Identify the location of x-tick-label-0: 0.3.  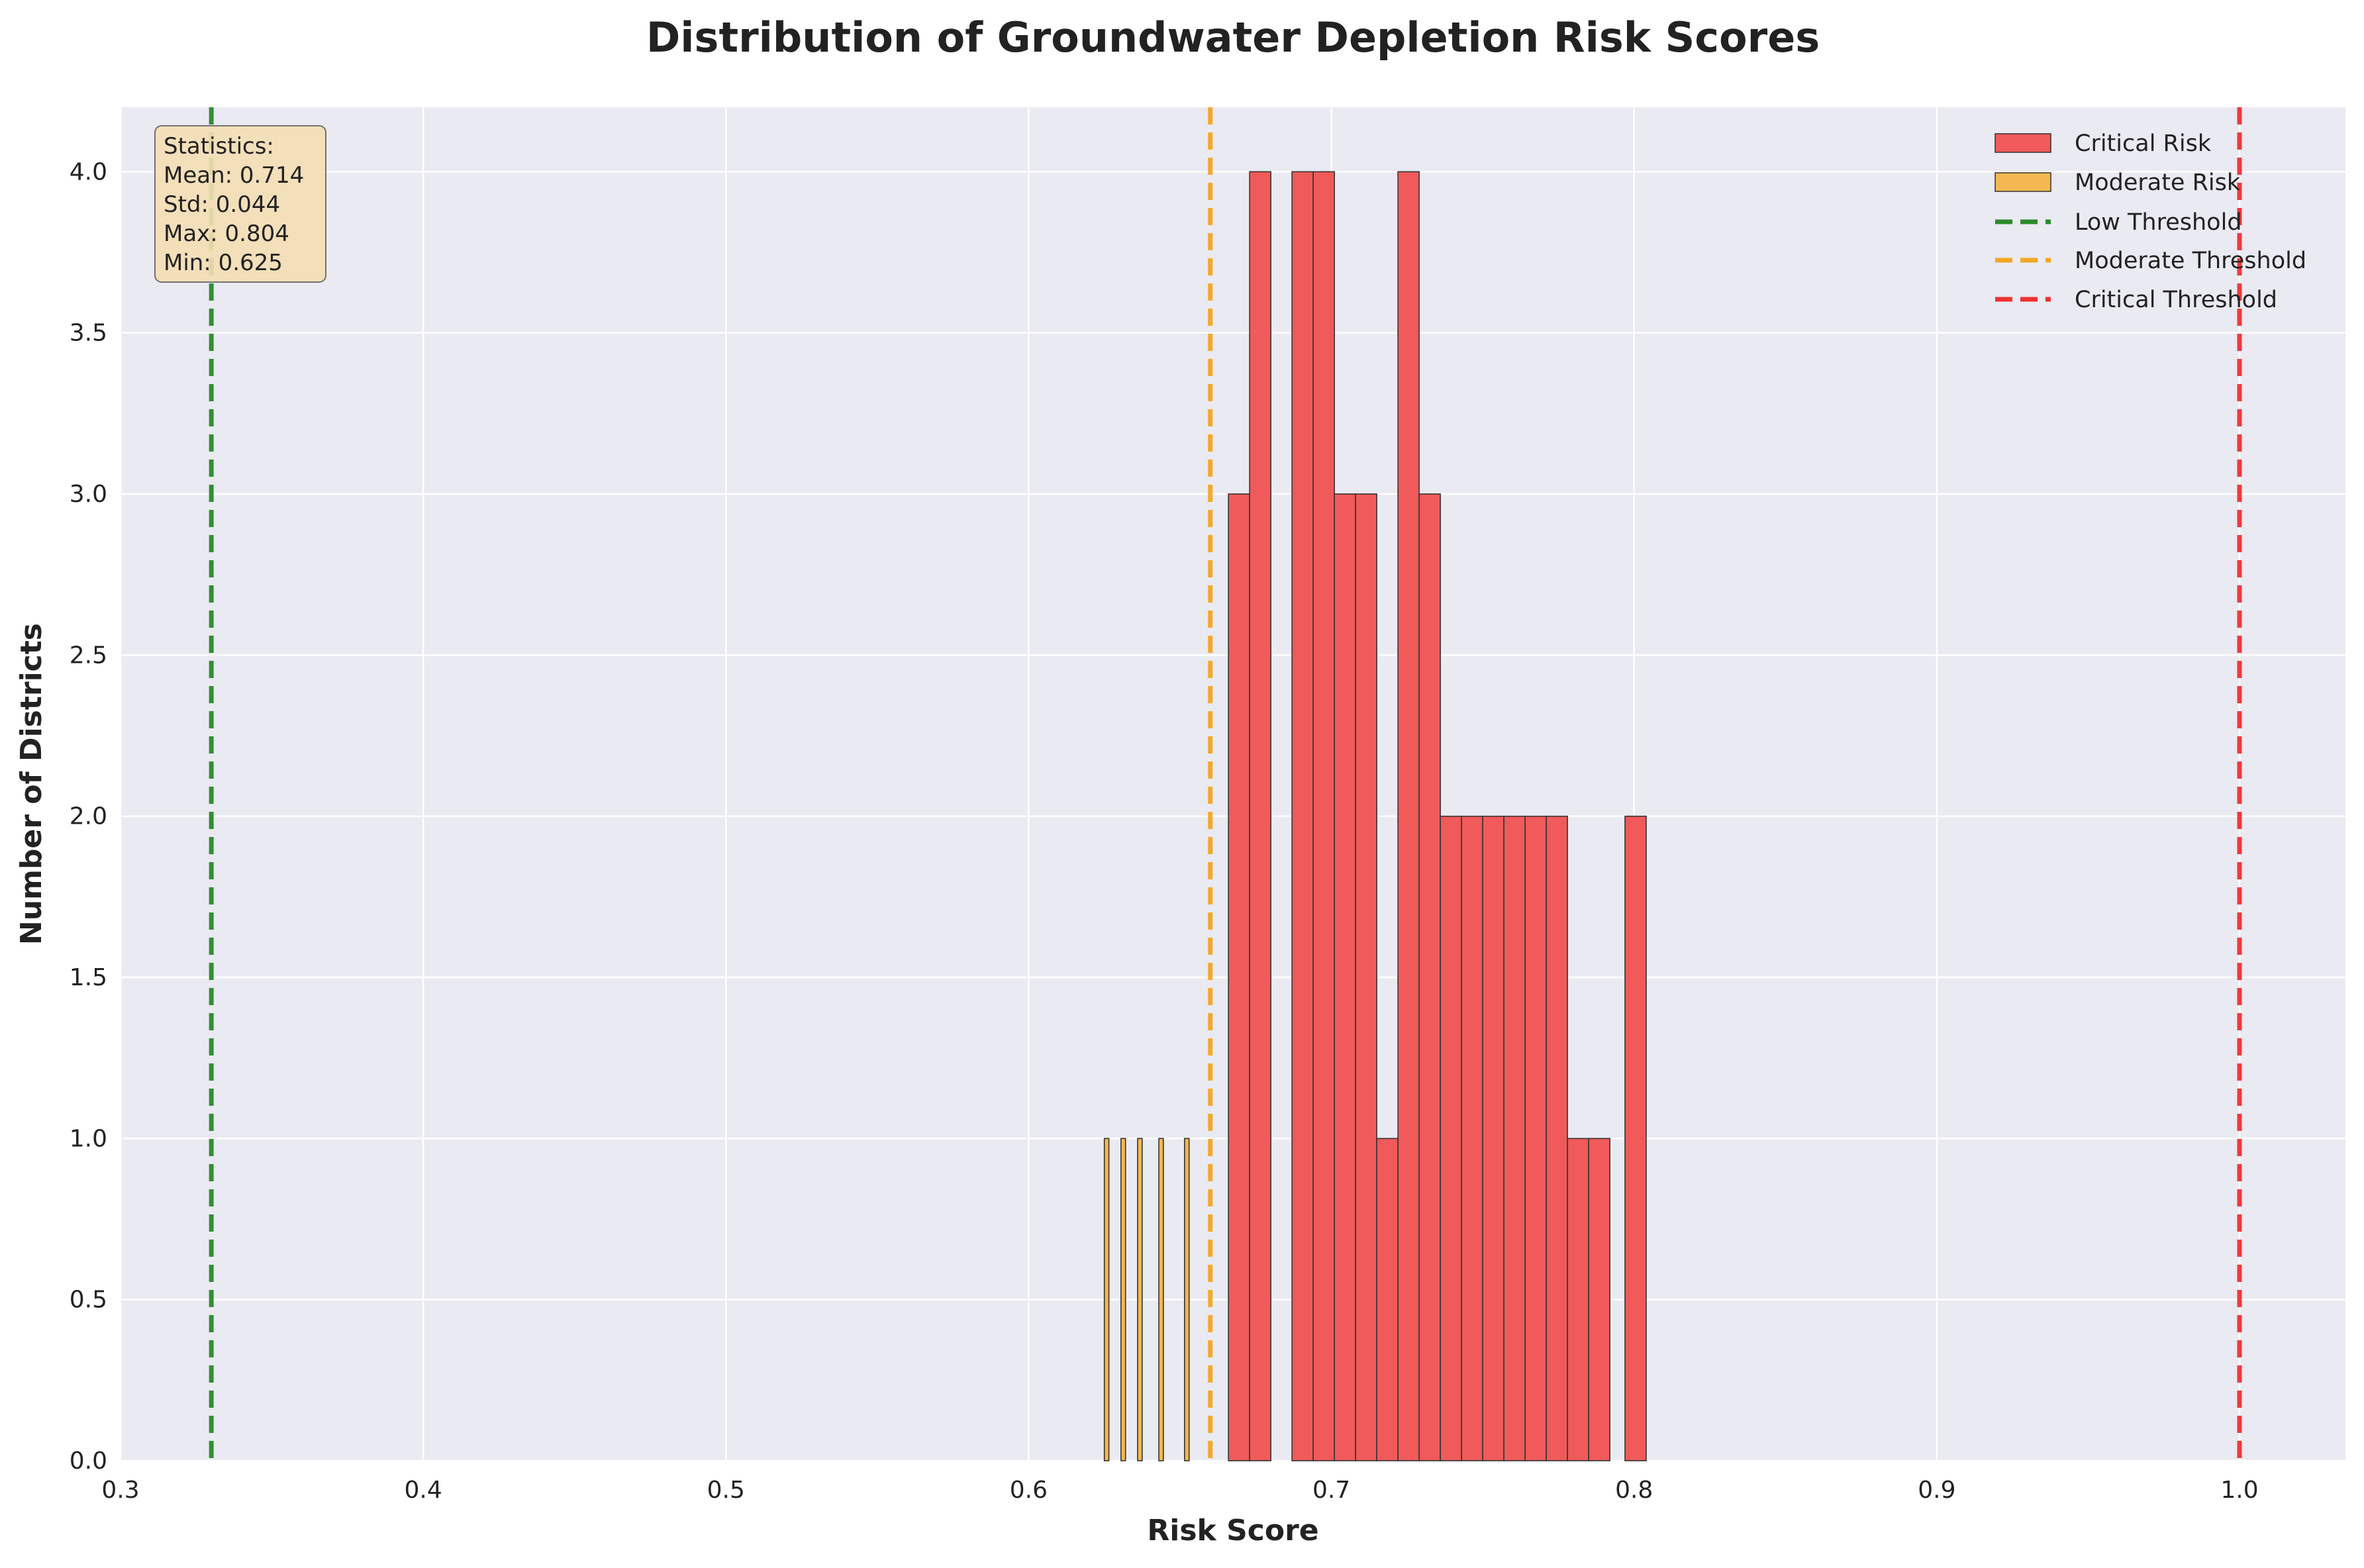
(120, 1490).